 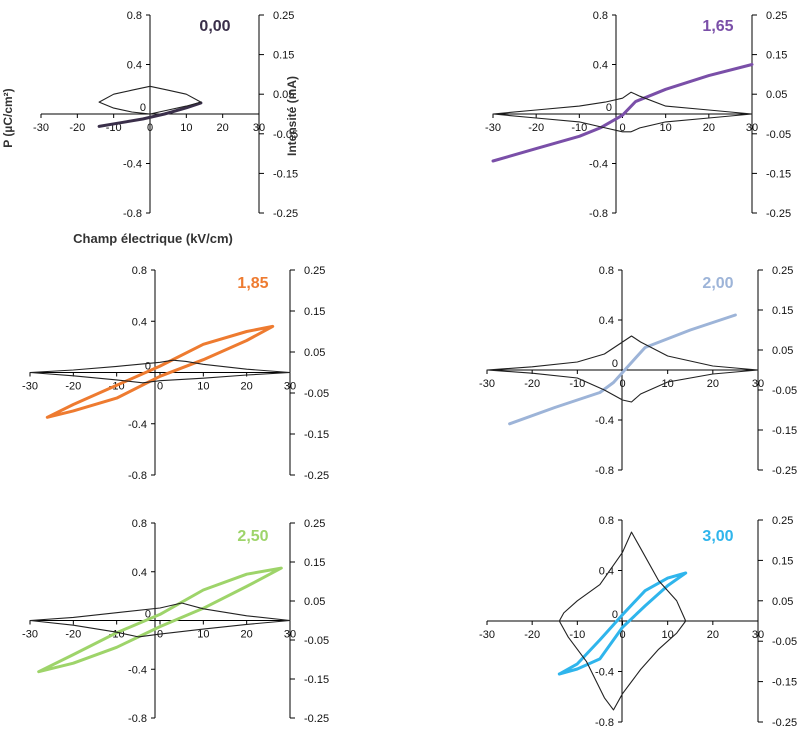 I want to click on composition-label: 2,00, so click(x=717, y=283).